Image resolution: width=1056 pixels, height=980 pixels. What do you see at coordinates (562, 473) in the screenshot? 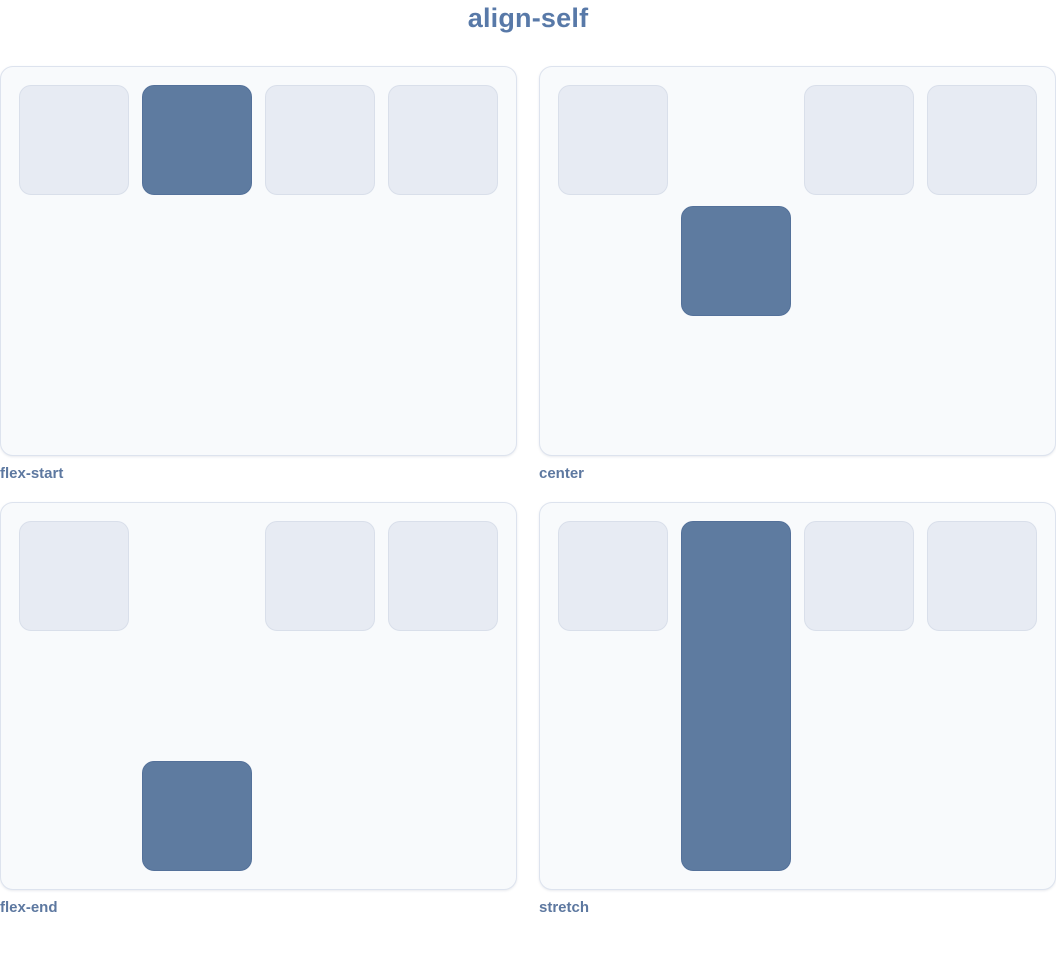
I see `figure-label-center: center` at bounding box center [562, 473].